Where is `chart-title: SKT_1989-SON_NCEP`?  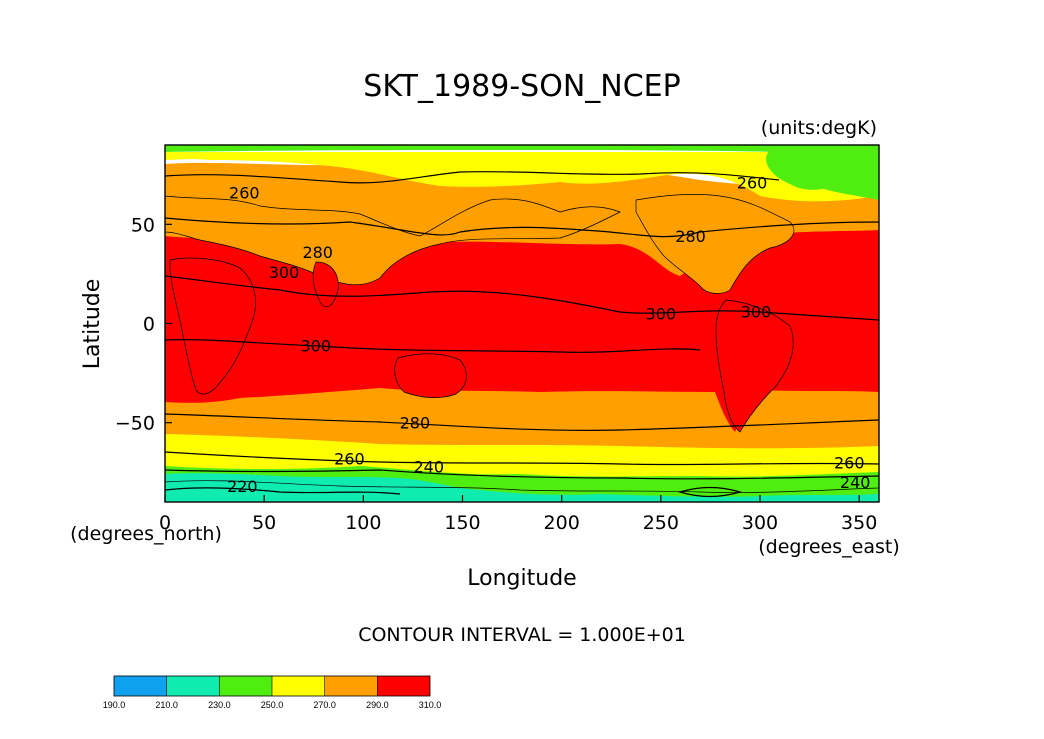 chart-title: SKT_1989-SON_NCEP is located at coordinates (521, 86).